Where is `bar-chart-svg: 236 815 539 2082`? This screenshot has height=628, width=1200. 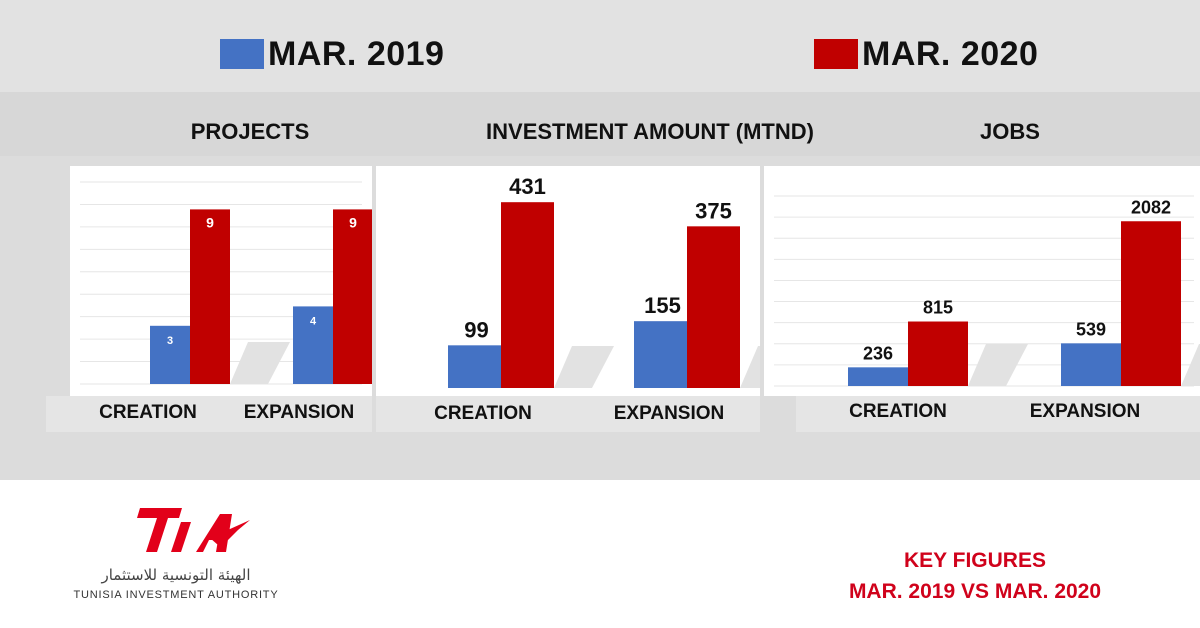
bar-chart-svg: 236 815 539 2082 is located at coordinates (987, 291).